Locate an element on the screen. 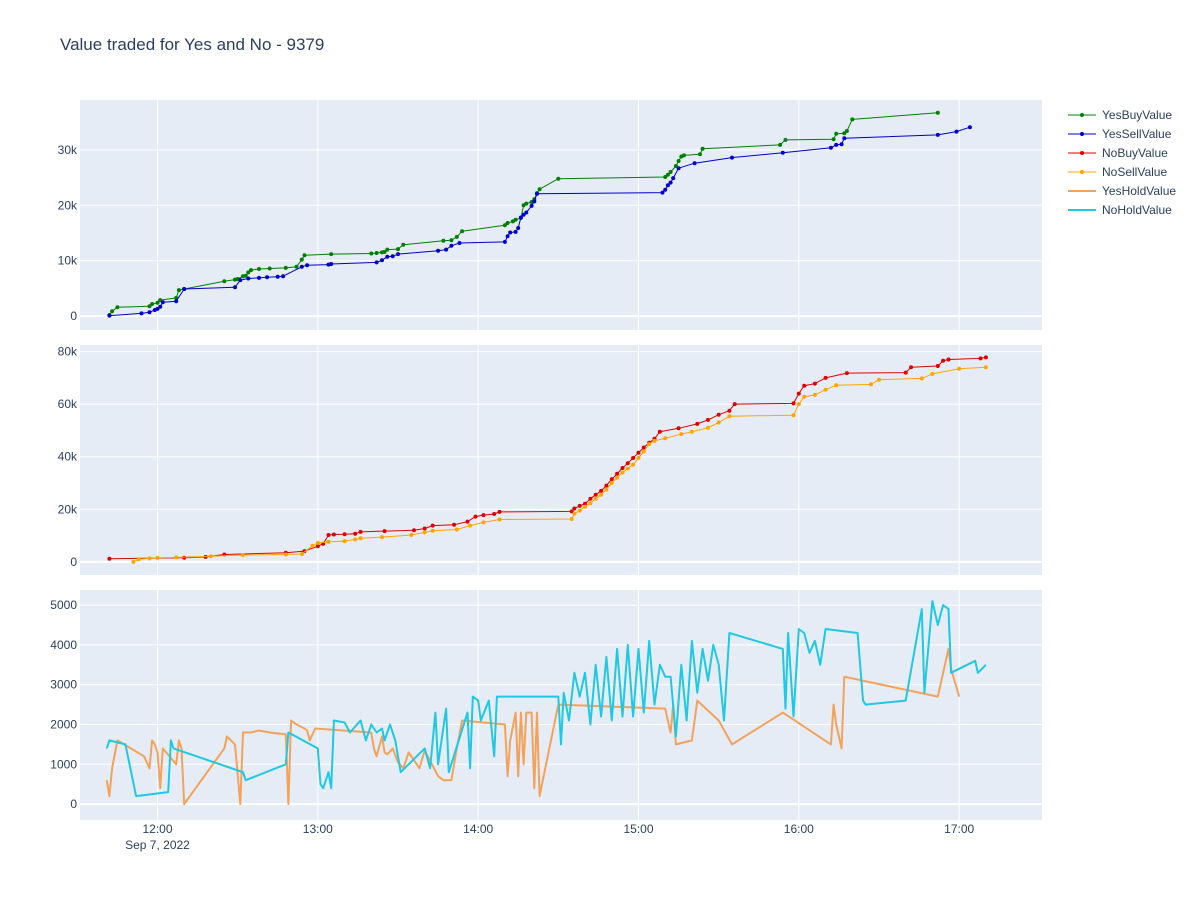 The width and height of the screenshot is (1200, 900). legend-item-YesBuyValue: YesBuyValue is located at coordinates (1120, 115).